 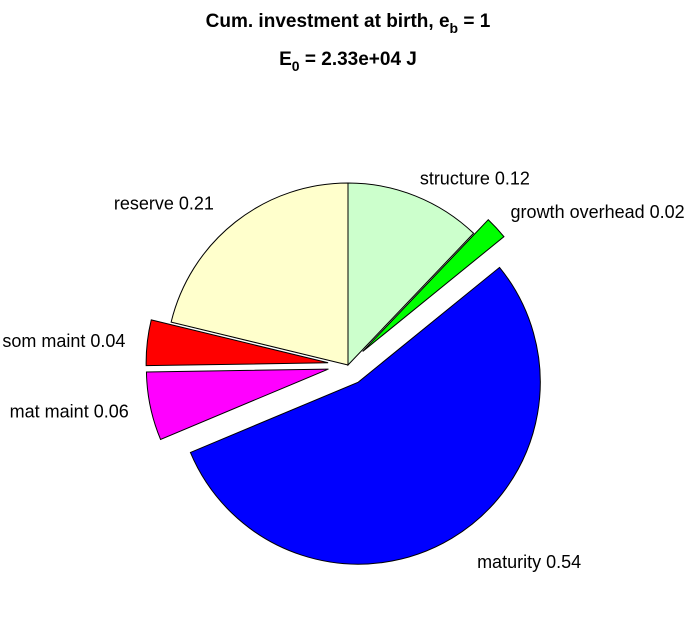 What do you see at coordinates (69, 412) in the screenshot?
I see `label-mat-maint: mat maint 0.06` at bounding box center [69, 412].